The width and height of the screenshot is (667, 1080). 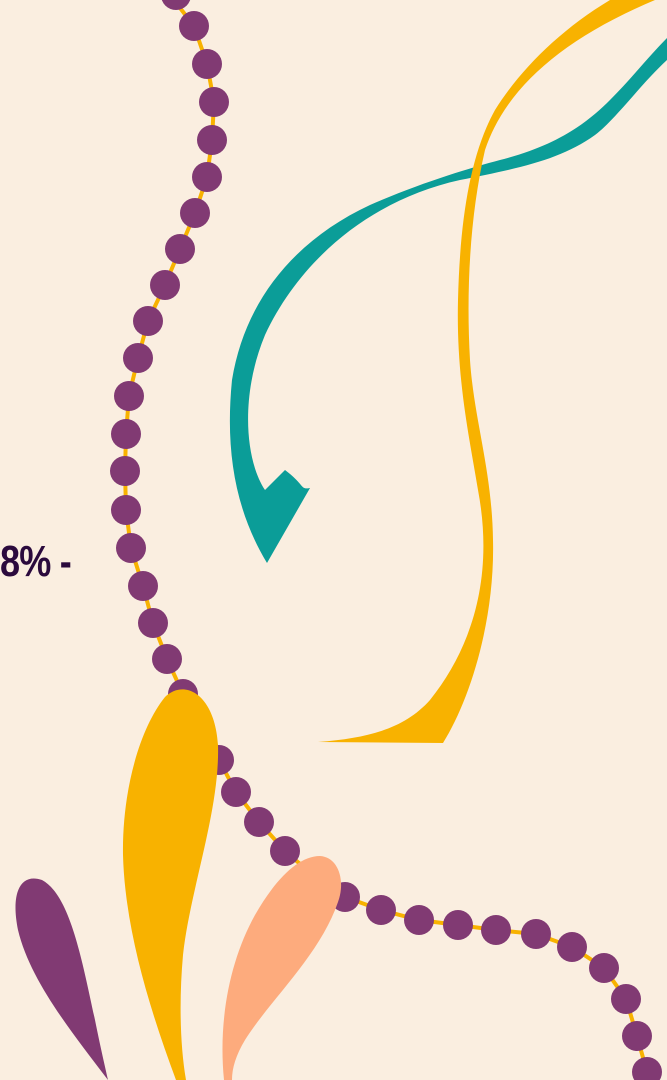 What do you see at coordinates (62, 979) in the screenshot?
I see `purple-leaf` at bounding box center [62, 979].